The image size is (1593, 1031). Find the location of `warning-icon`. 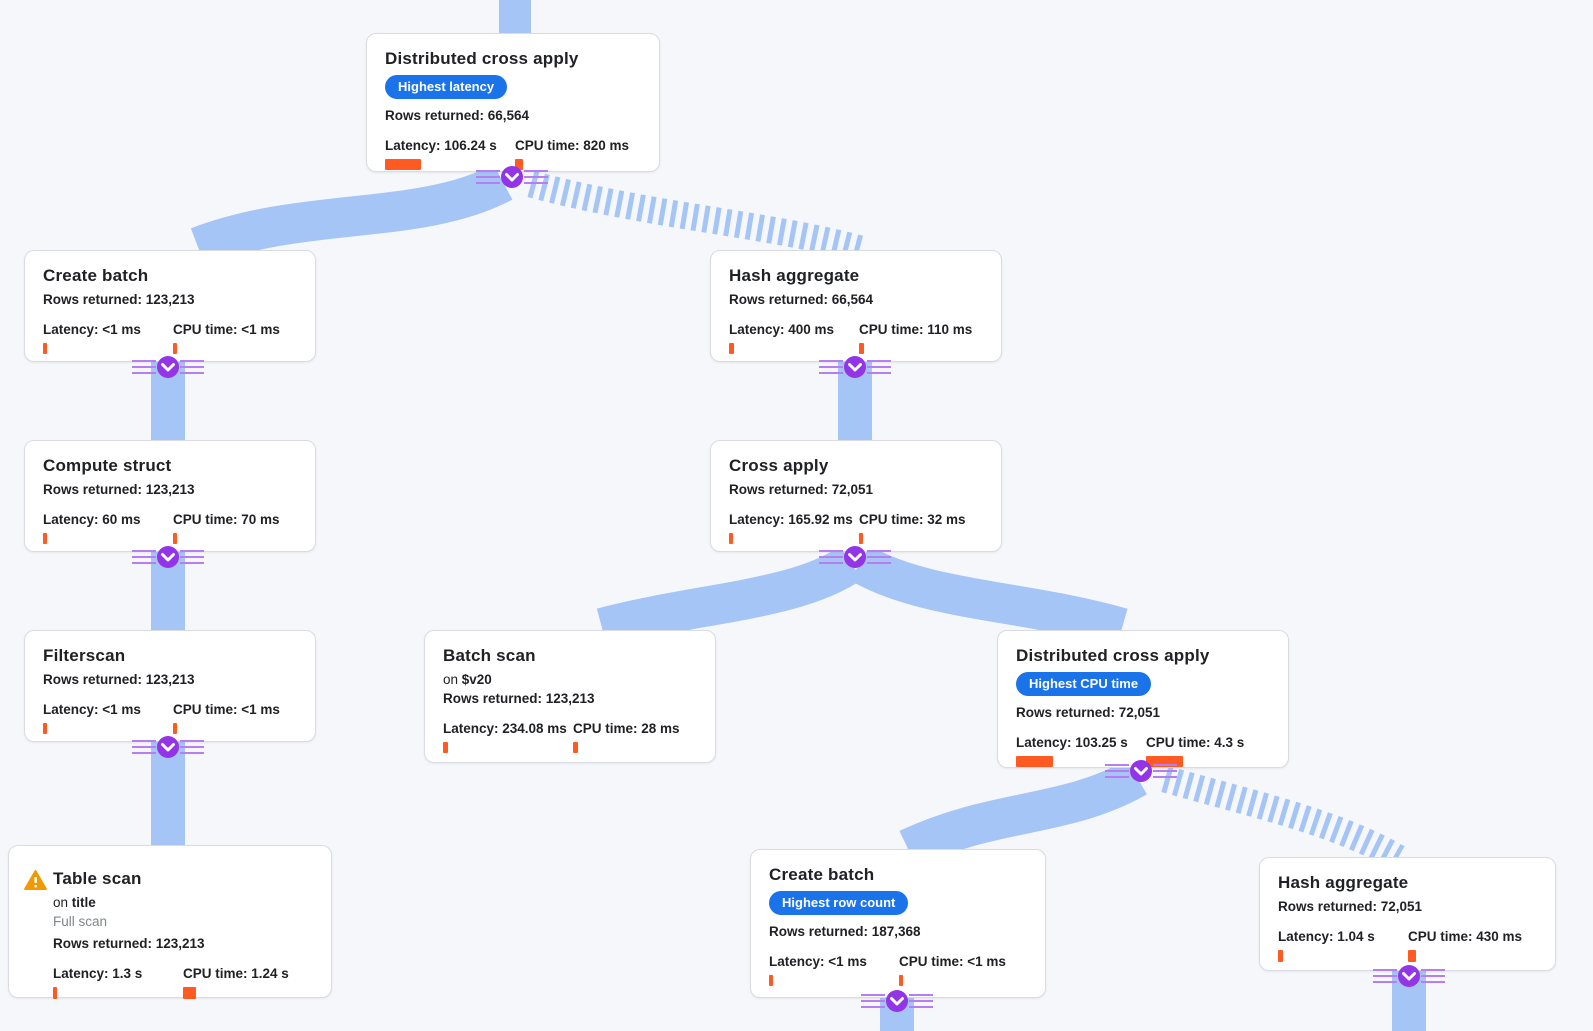

warning-icon is located at coordinates (35, 882).